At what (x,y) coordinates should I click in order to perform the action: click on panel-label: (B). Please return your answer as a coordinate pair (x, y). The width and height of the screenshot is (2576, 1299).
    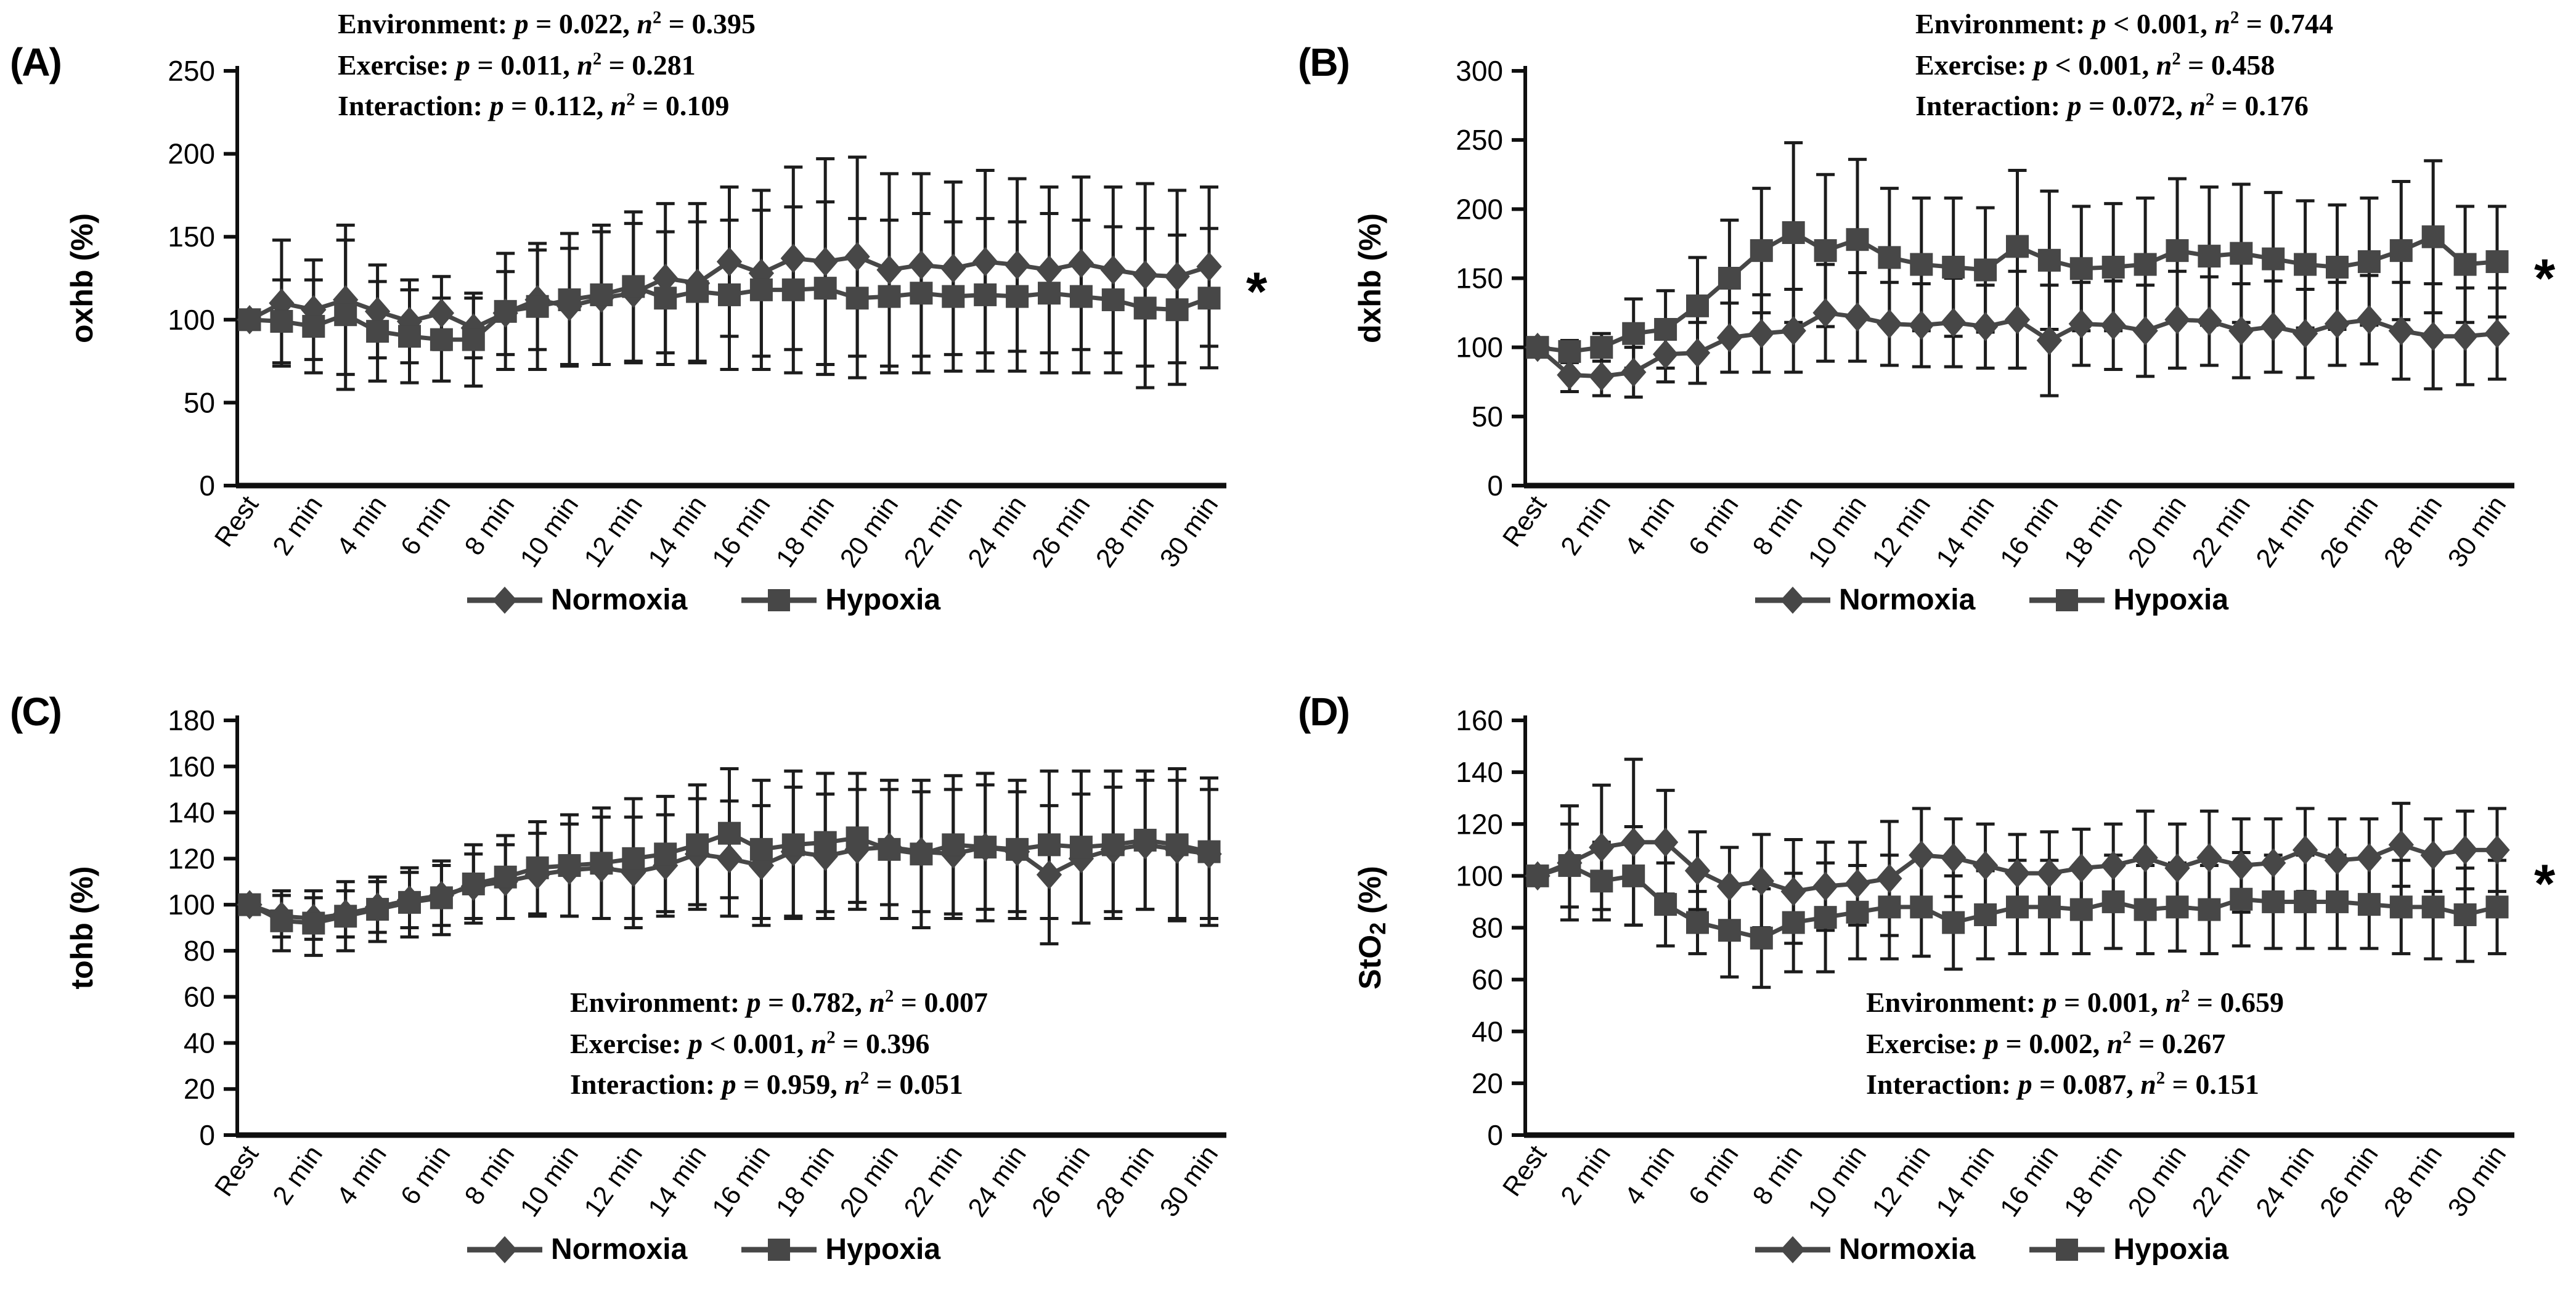
    Looking at the image, I should click on (1324, 62).